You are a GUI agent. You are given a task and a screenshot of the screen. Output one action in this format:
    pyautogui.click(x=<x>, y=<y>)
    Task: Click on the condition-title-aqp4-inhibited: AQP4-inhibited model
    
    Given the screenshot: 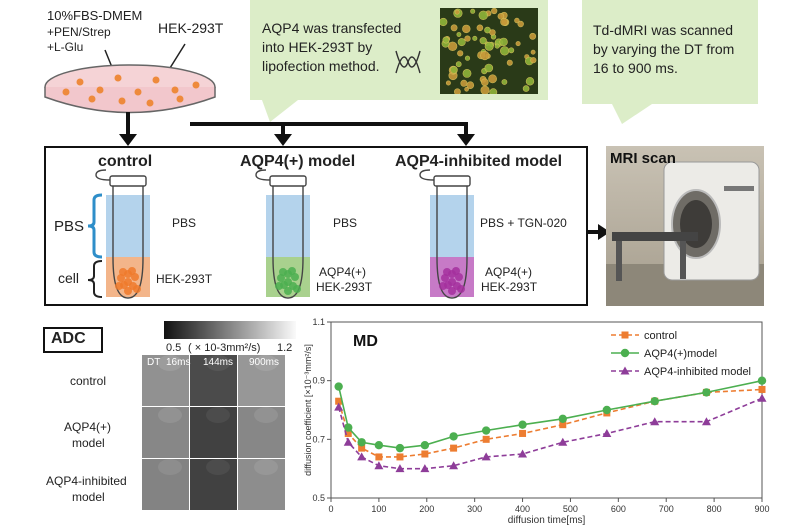 What is the action you would take?
    pyautogui.click(x=479, y=161)
    